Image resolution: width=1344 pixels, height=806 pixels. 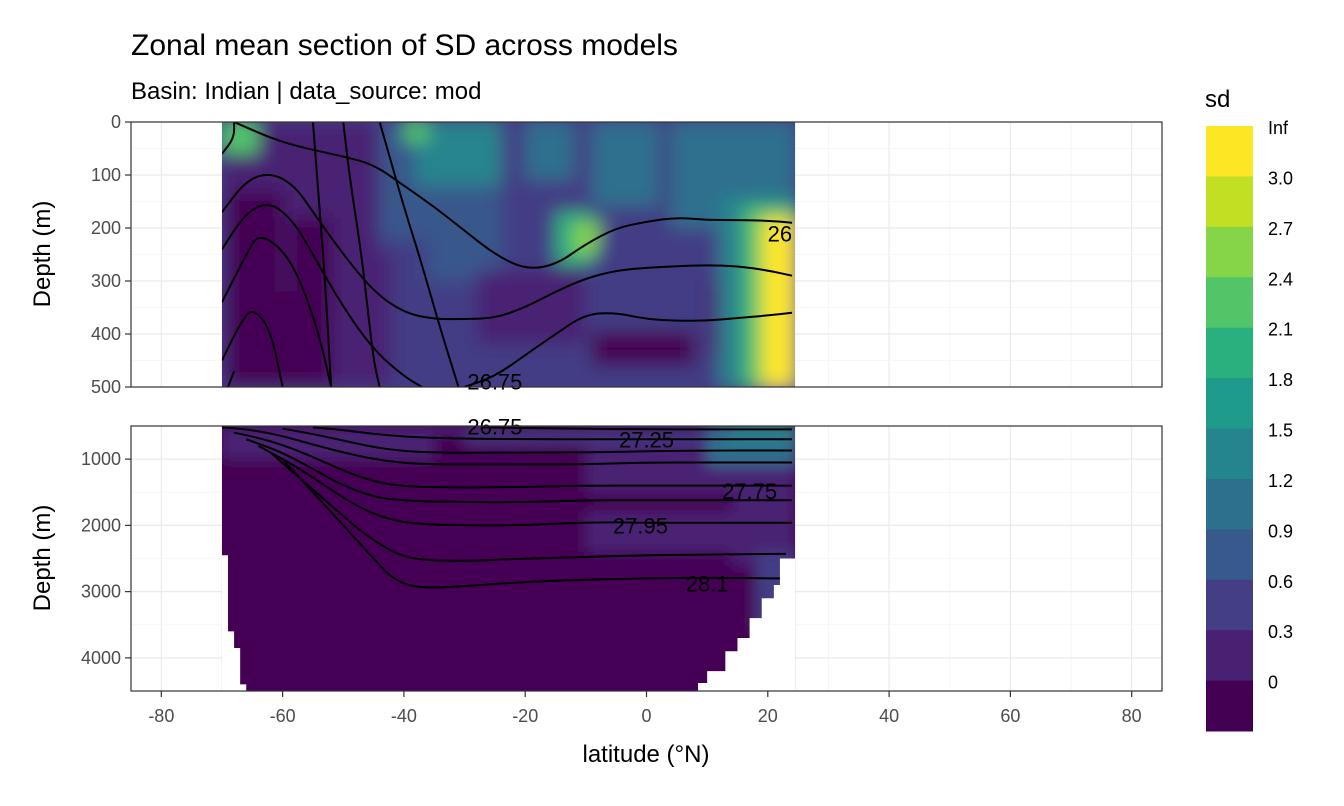 What do you see at coordinates (1280, 279) in the screenshot?
I see `legend-label: 2.4` at bounding box center [1280, 279].